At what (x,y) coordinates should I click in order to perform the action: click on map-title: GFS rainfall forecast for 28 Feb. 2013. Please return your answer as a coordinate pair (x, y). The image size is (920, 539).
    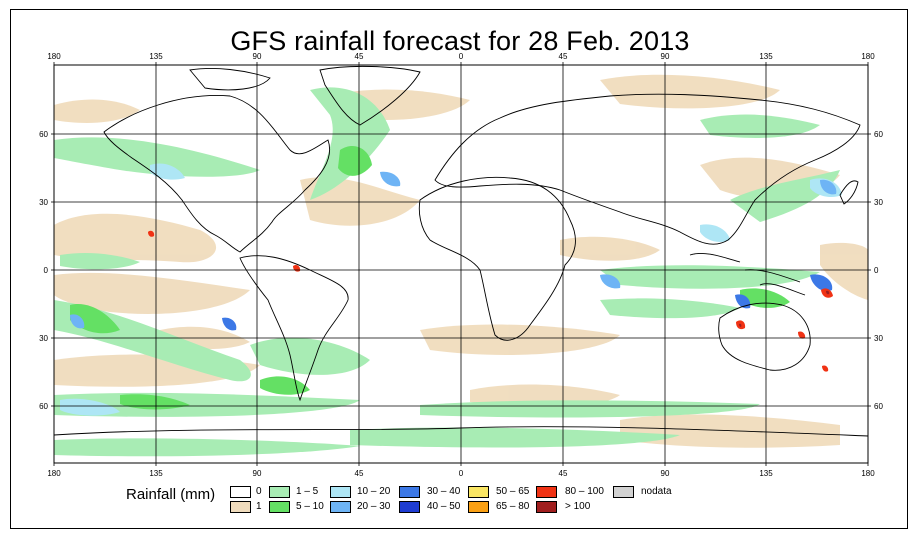
    Looking at the image, I should click on (460, 41).